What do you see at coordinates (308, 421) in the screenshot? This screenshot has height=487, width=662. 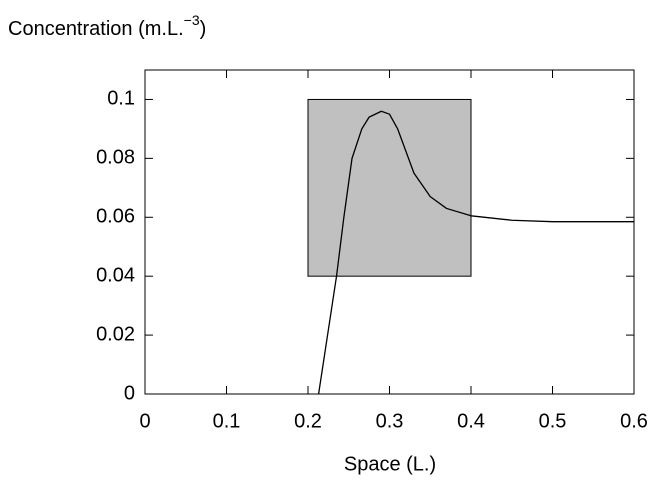 I see `x-tick-label: 0.2` at bounding box center [308, 421].